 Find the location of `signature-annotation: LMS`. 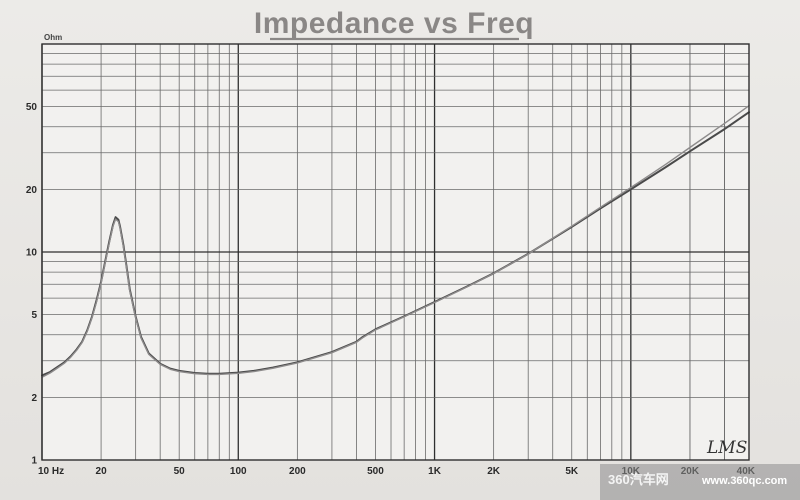

signature-annotation: LMS is located at coordinates (726, 448).